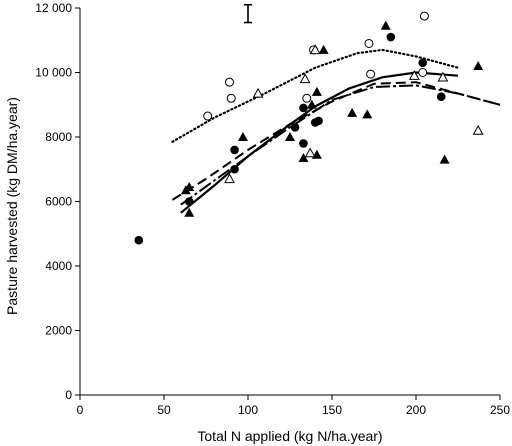 The width and height of the screenshot is (512, 446). What do you see at coordinates (500, 410) in the screenshot?
I see `x-tick-label: 250` at bounding box center [500, 410].